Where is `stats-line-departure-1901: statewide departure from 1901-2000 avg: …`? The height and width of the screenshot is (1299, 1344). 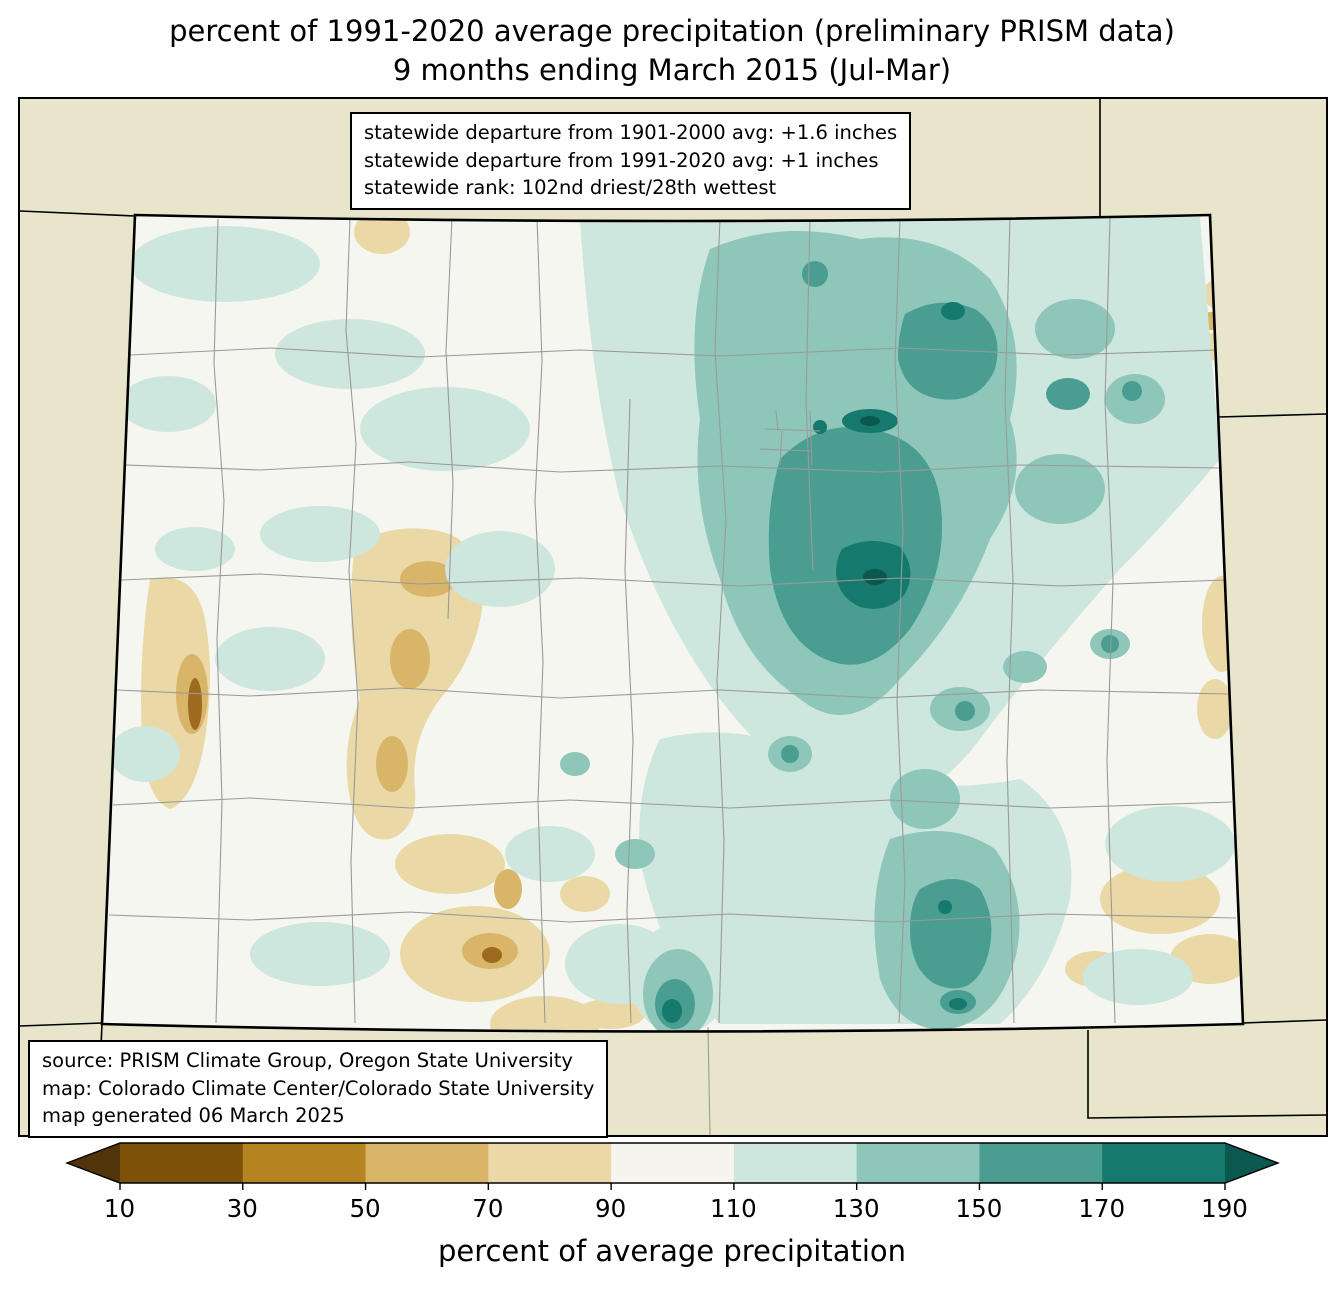 stats-line-departure-1901: statewide departure from 1901-2000 avg: … is located at coordinates (631, 132).